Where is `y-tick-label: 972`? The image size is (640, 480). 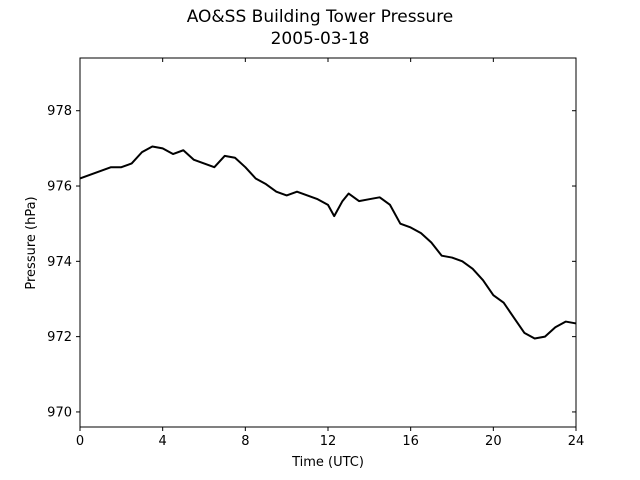
y-tick-label: 972 is located at coordinates (59, 337).